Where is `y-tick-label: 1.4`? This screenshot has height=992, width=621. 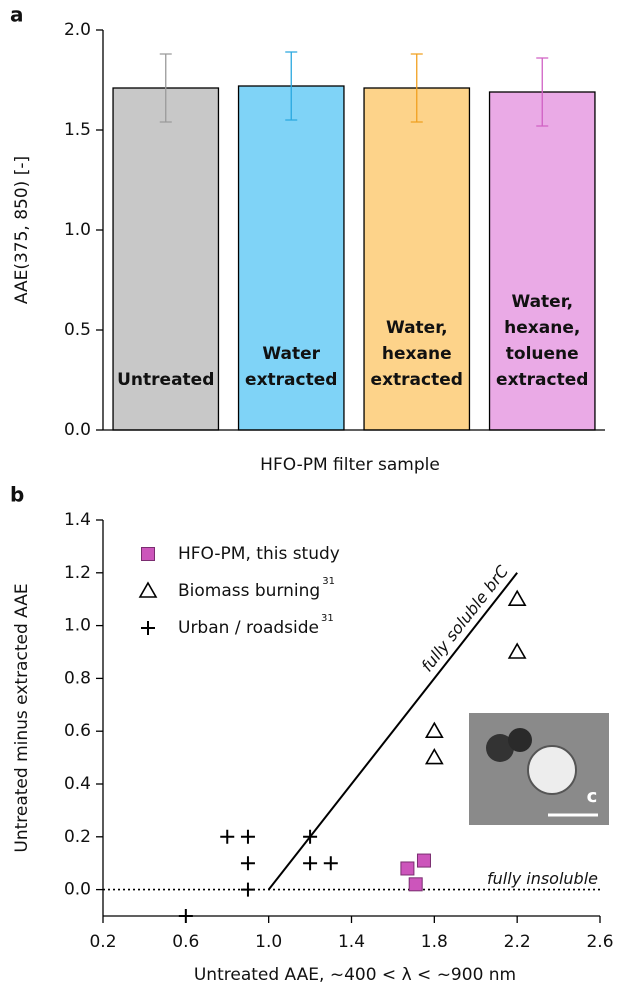 y-tick-label: 1.4 is located at coordinates (77, 520).